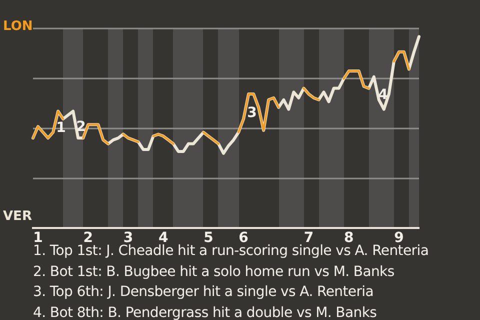 The image size is (480, 320). What do you see at coordinates (214, 272) in the screenshot?
I see `text: 2. Bot 1st: B. Bugbee hit a solo home run vs M. Banks` at bounding box center [214, 272].